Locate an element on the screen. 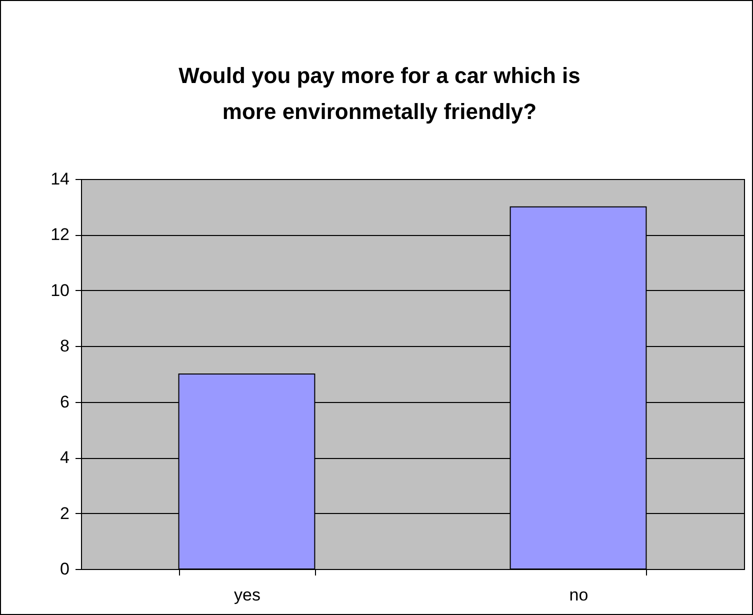  y-tick-label: 0 is located at coordinates (65, 569).